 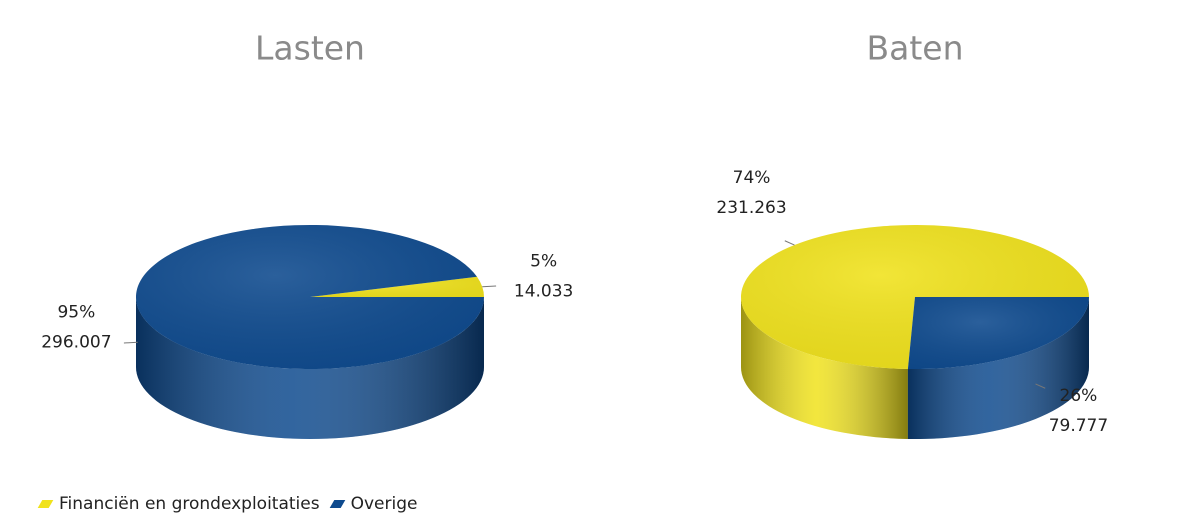 I want to click on value-label: 79.777, so click(x=1078, y=426).